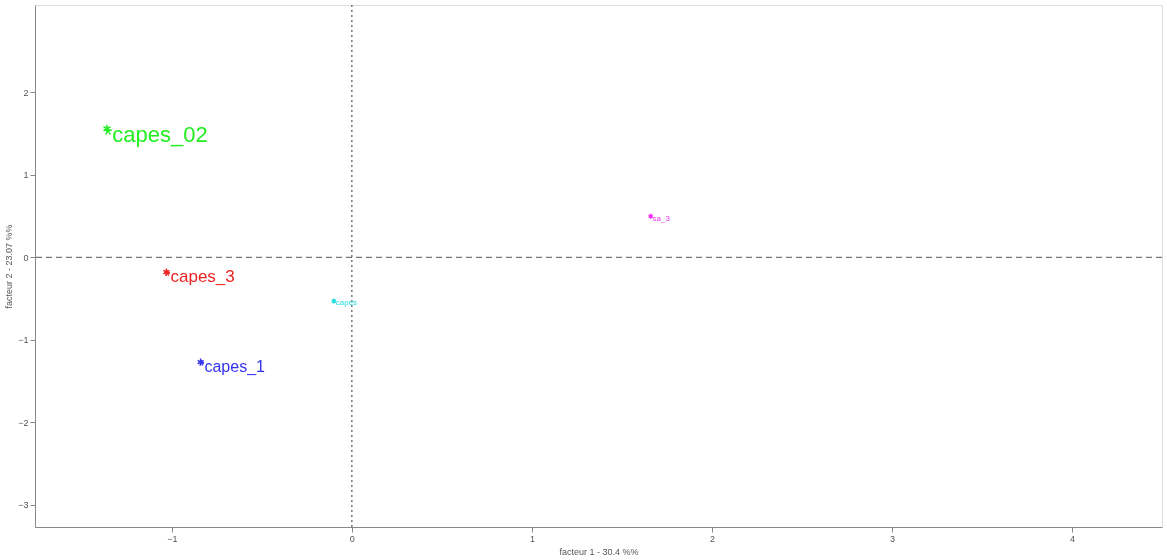 The width and height of the screenshot is (1167, 560). I want to click on series-label: *capes_1, so click(232, 366).